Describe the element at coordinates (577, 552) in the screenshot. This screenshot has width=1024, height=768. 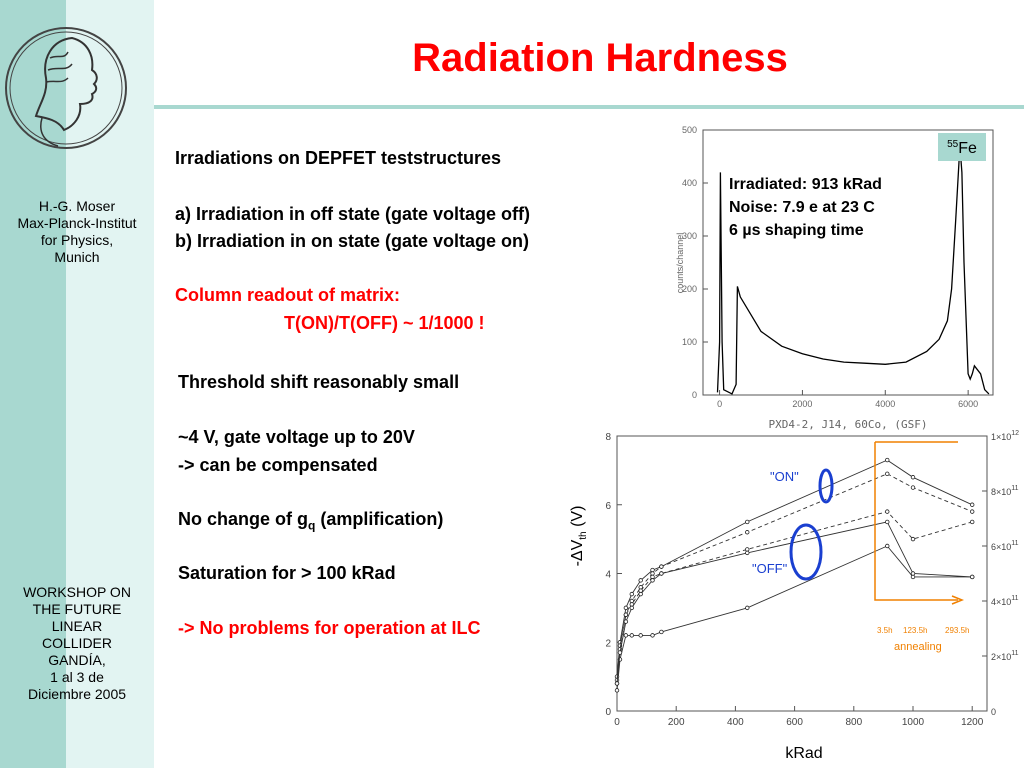
I see `plot-ylabel-main: -ΔV` at that location.